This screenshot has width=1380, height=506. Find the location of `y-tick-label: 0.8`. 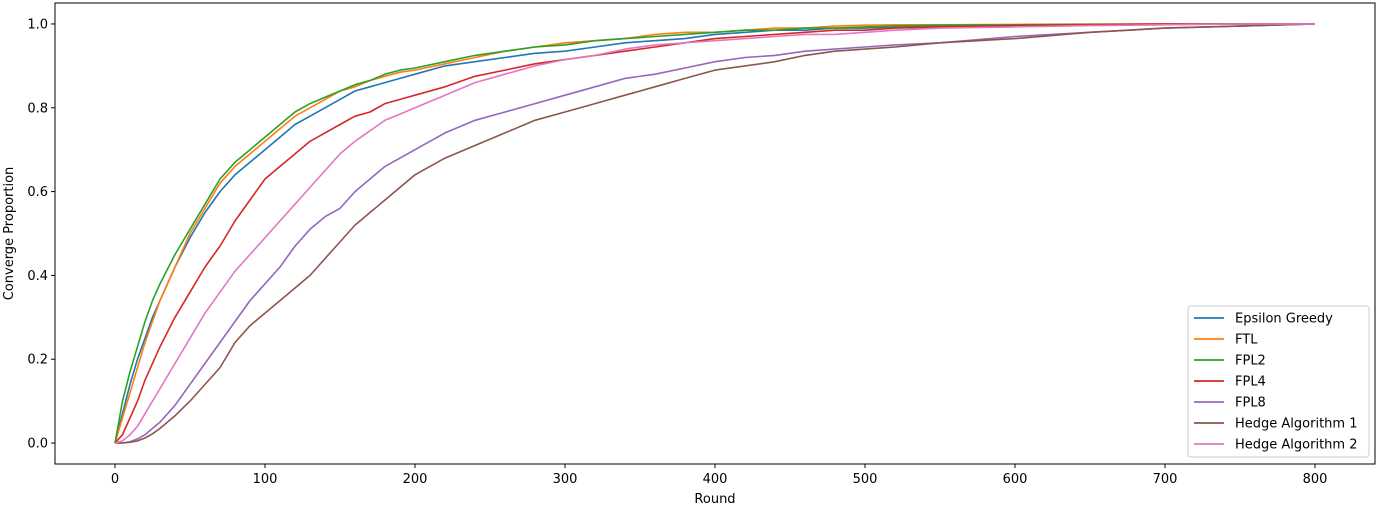

y-tick-label: 0.8 is located at coordinates (37, 108).